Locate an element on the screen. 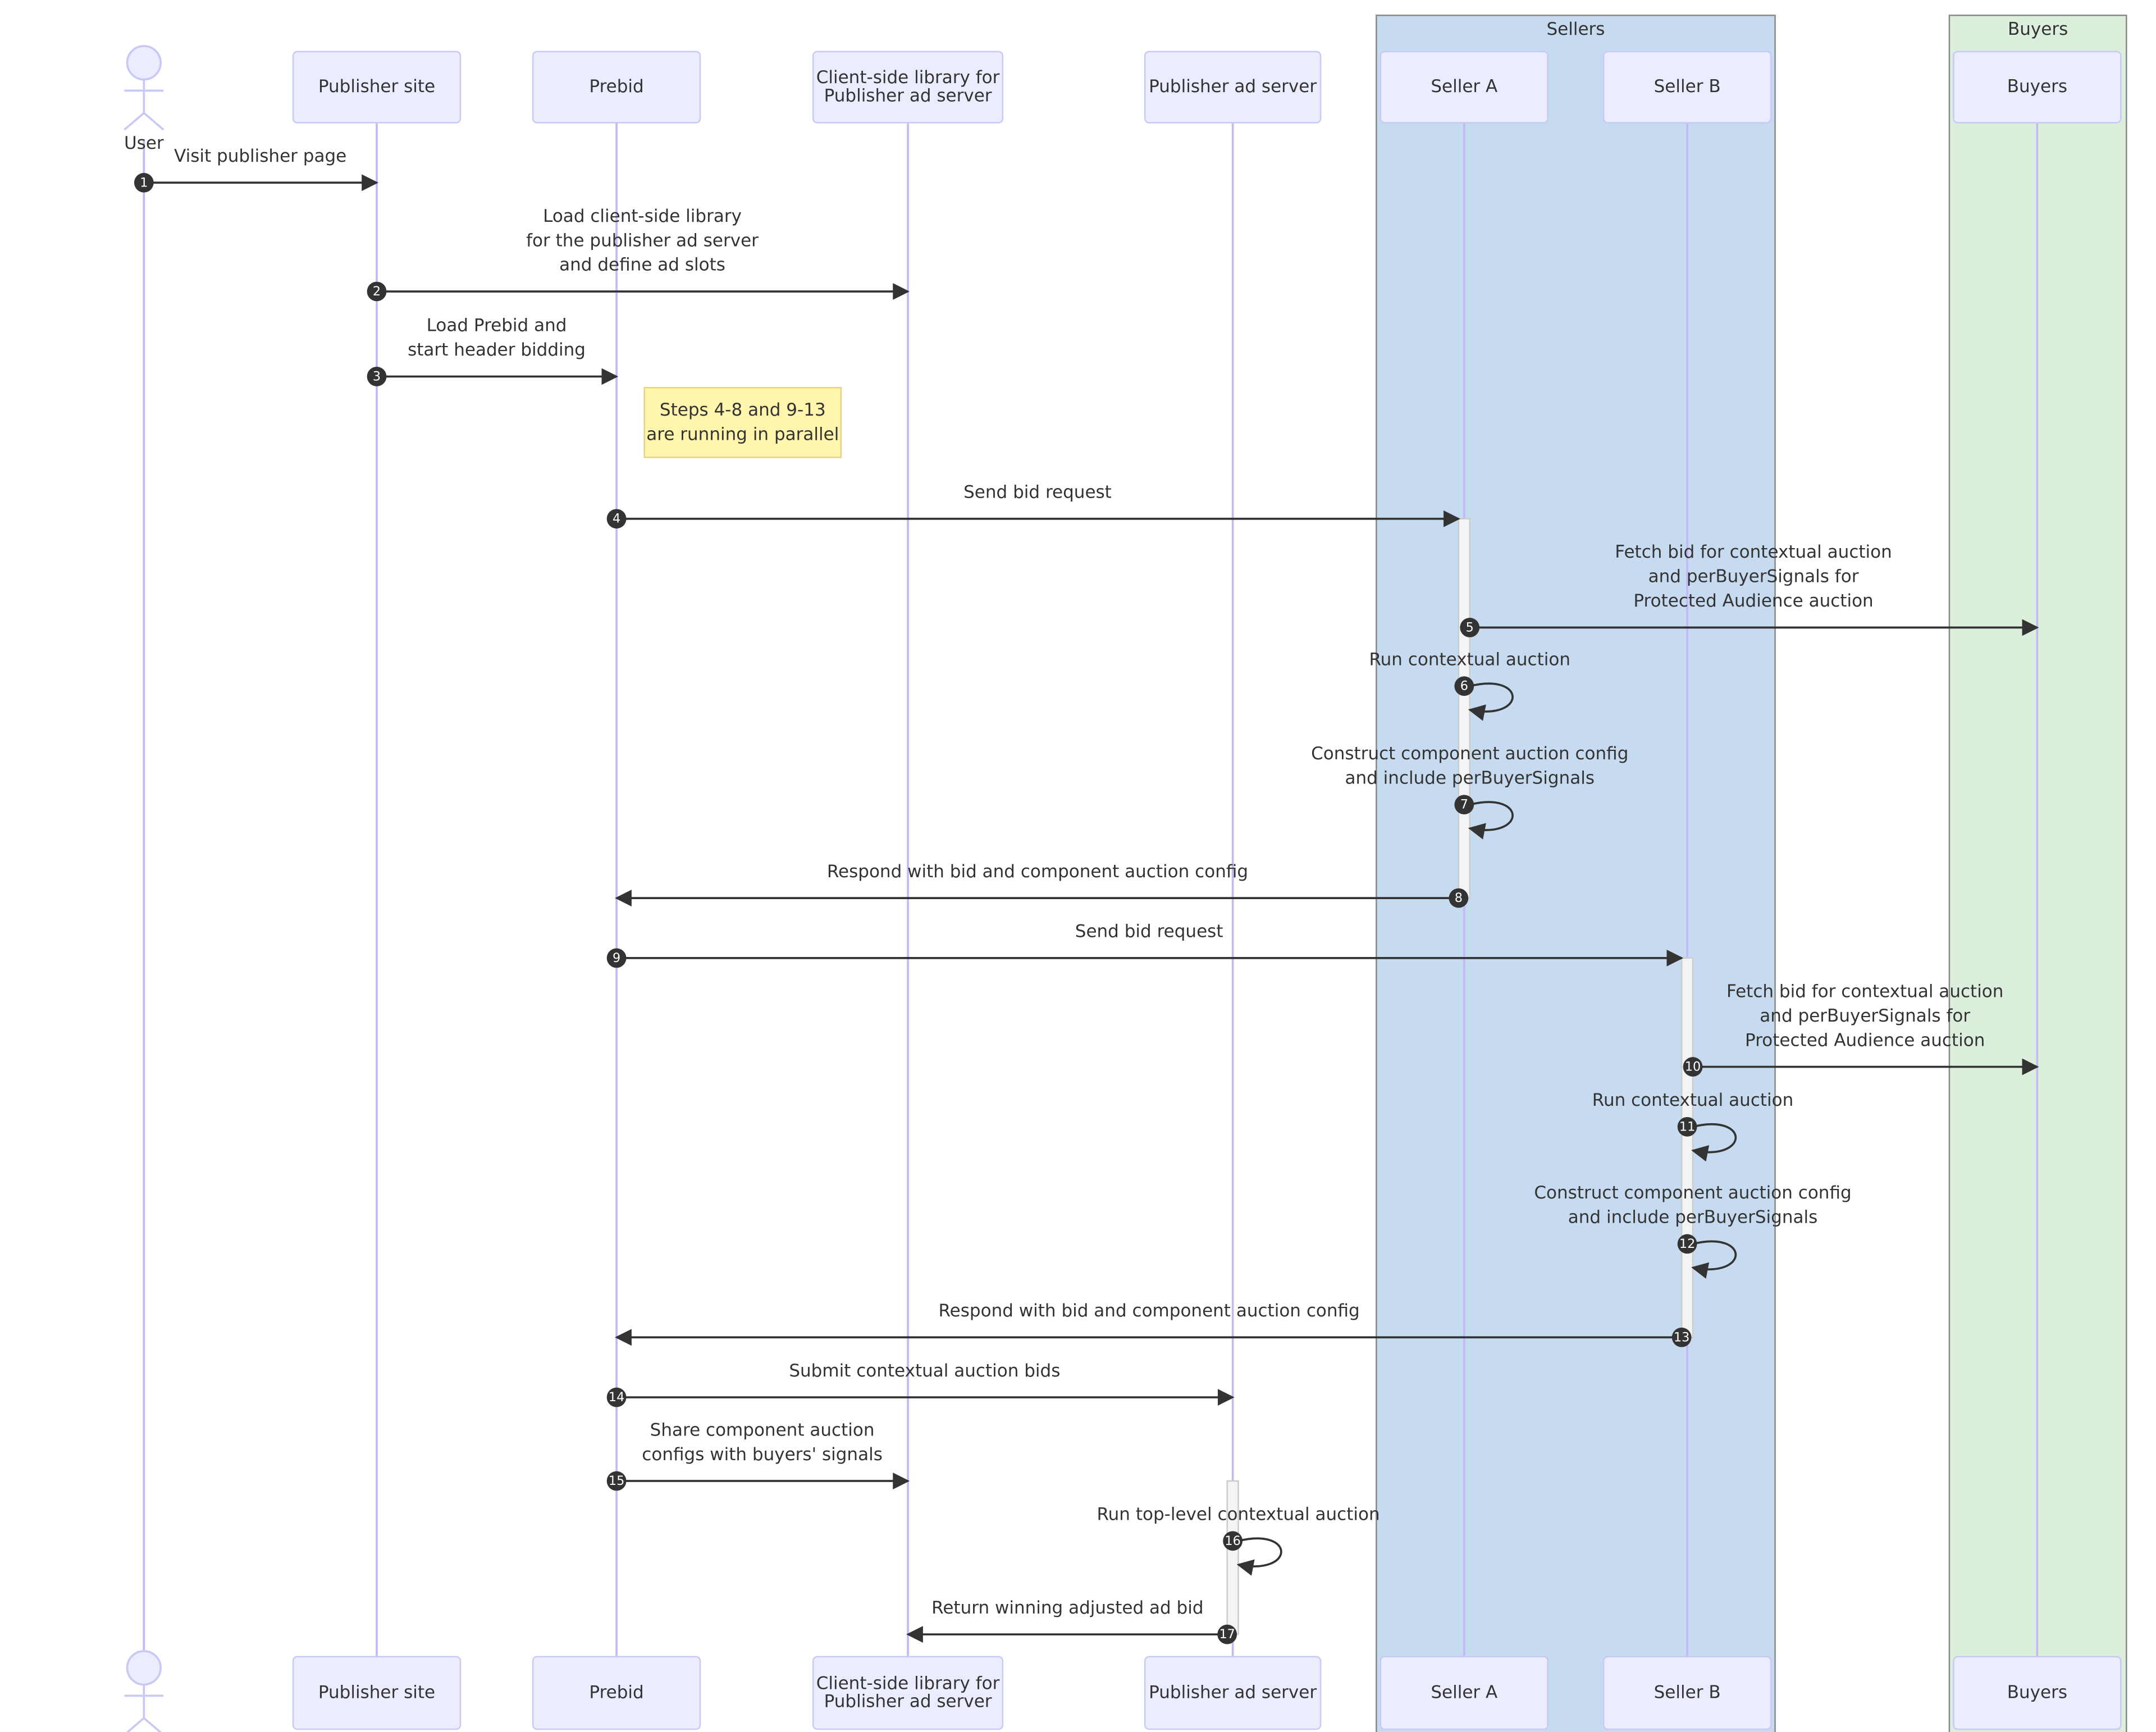 The image size is (2156, 1732). message-label: Run top-level contextual auction is located at coordinates (1238, 1515).